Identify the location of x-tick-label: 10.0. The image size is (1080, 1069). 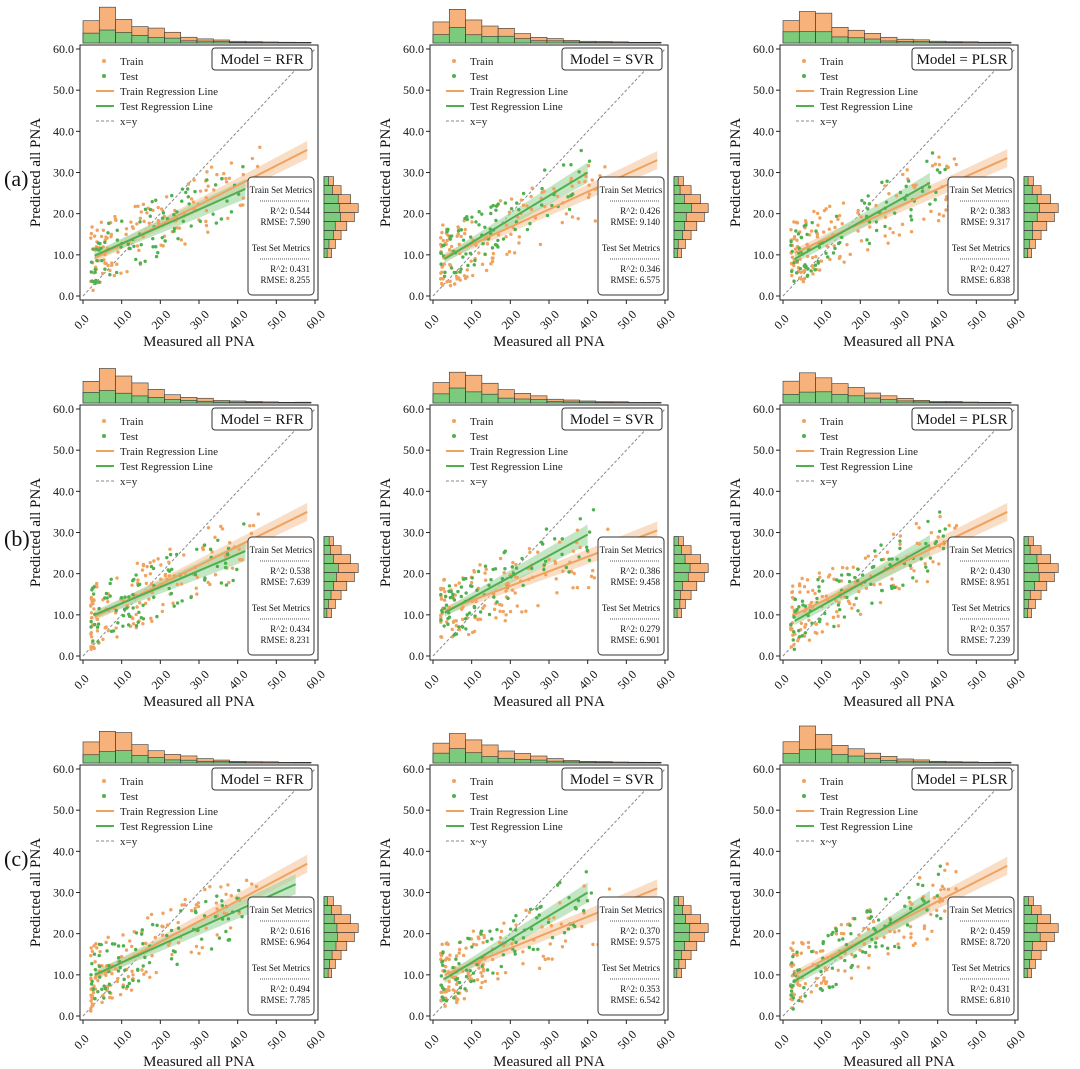
(472, 679).